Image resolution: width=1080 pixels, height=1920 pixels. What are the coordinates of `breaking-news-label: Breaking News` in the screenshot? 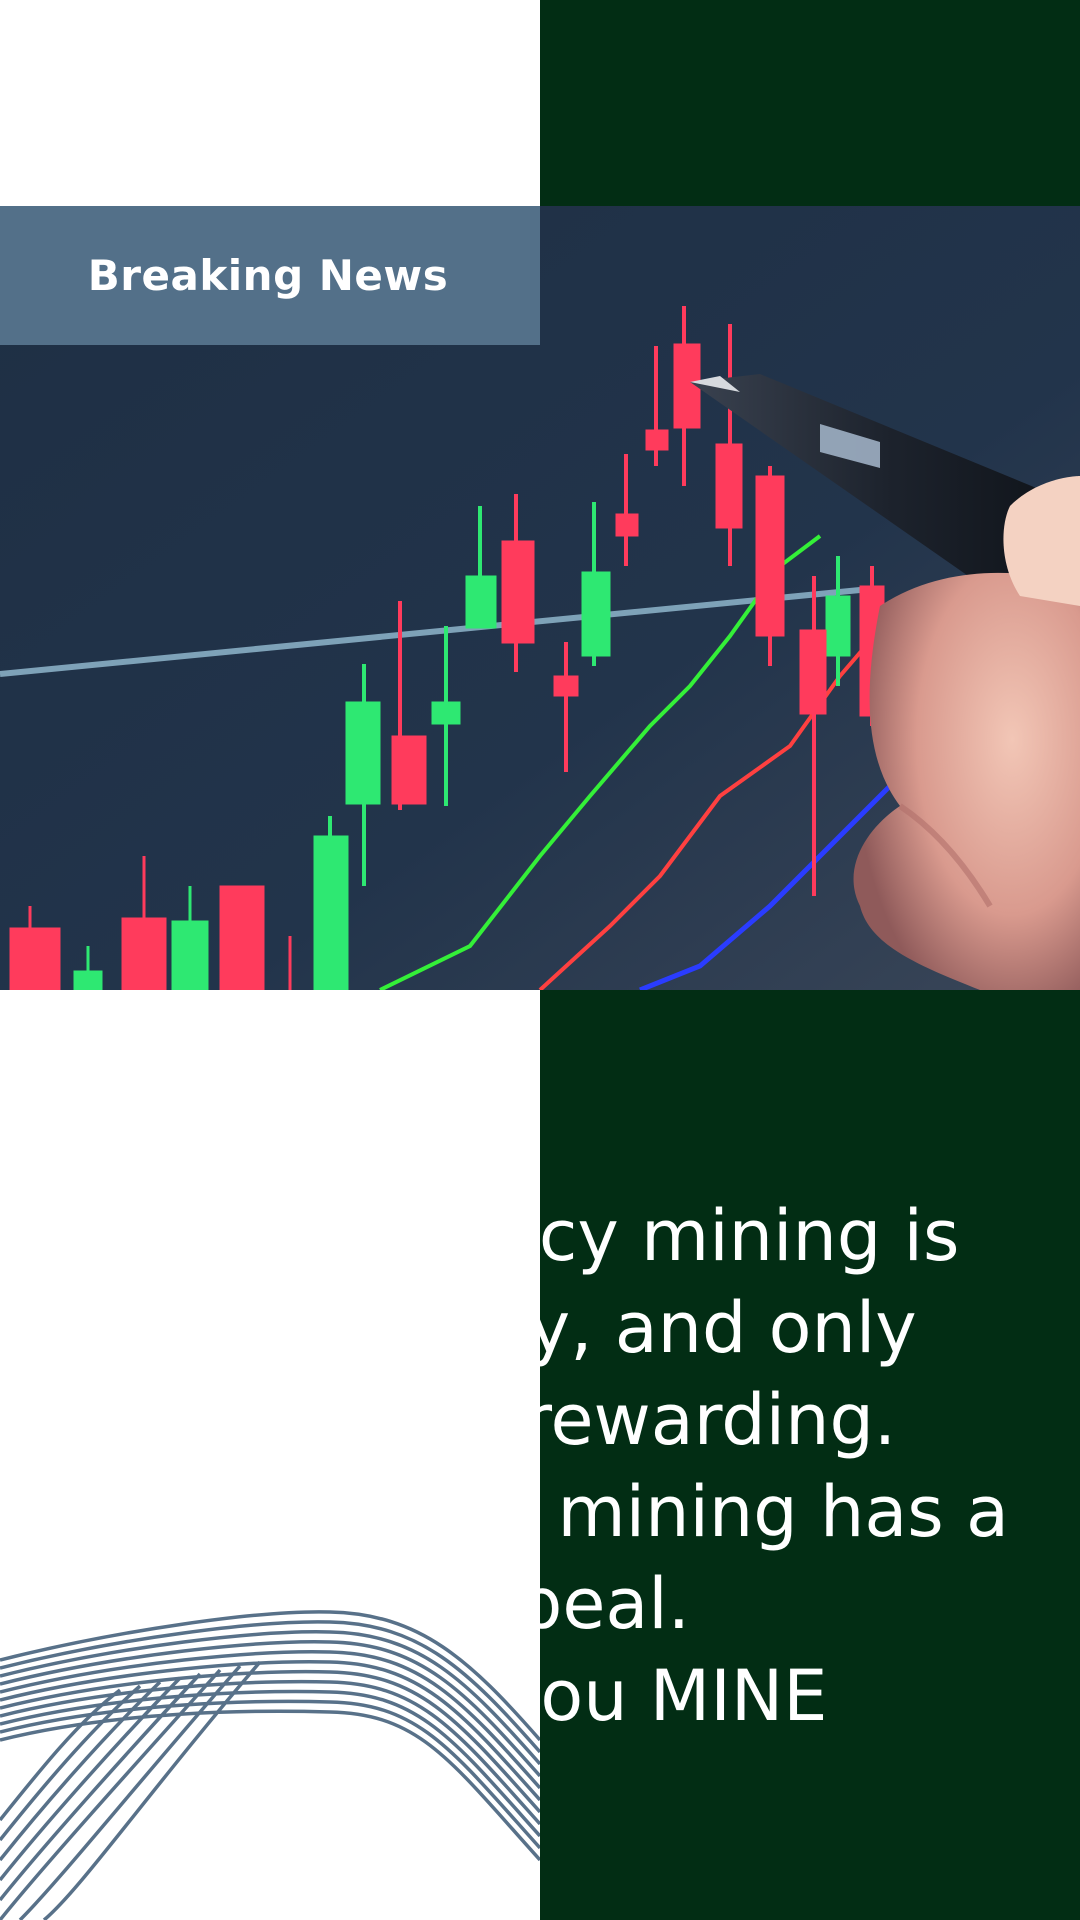 It's located at (268, 275).